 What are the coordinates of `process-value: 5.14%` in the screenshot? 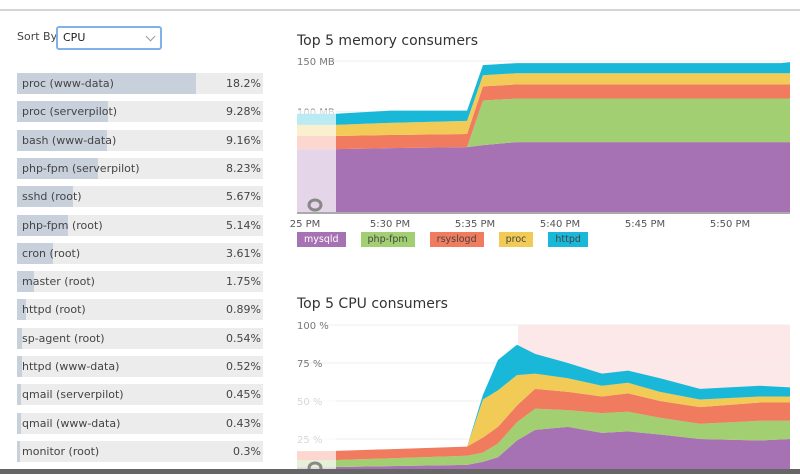 It's located at (243, 225).